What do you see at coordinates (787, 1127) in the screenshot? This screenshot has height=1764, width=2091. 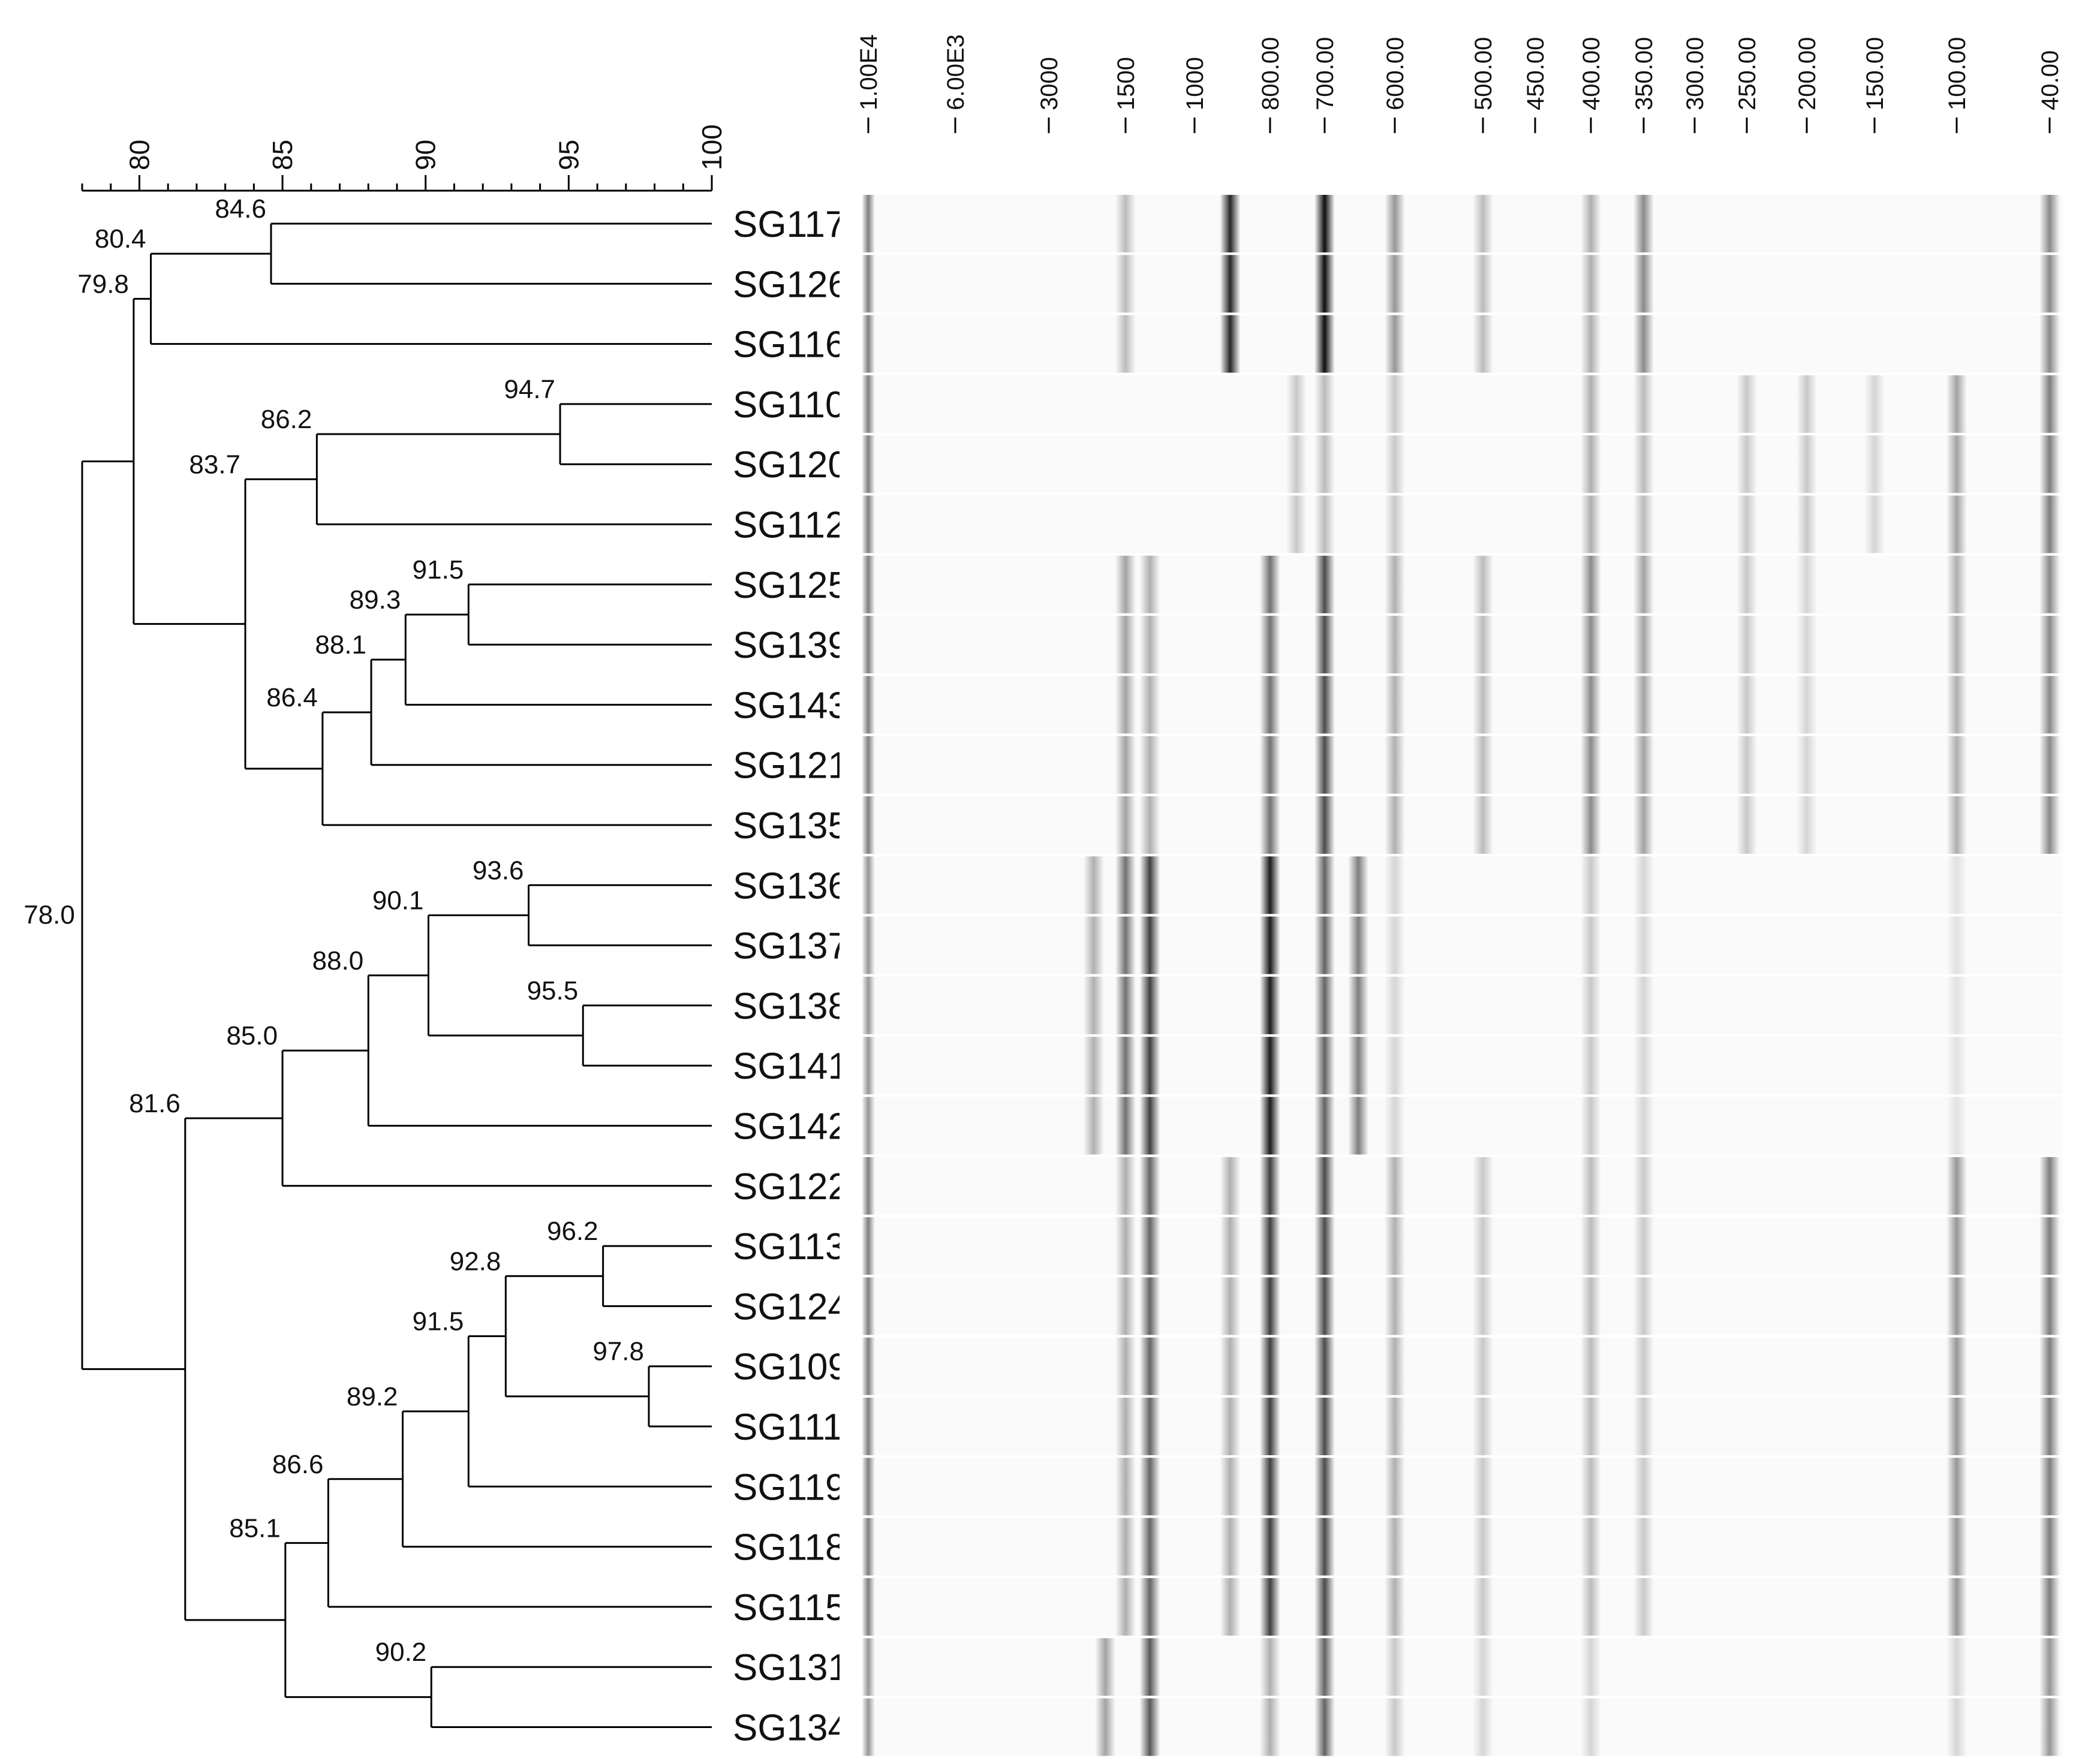 I see `strain-label: SG142` at bounding box center [787, 1127].